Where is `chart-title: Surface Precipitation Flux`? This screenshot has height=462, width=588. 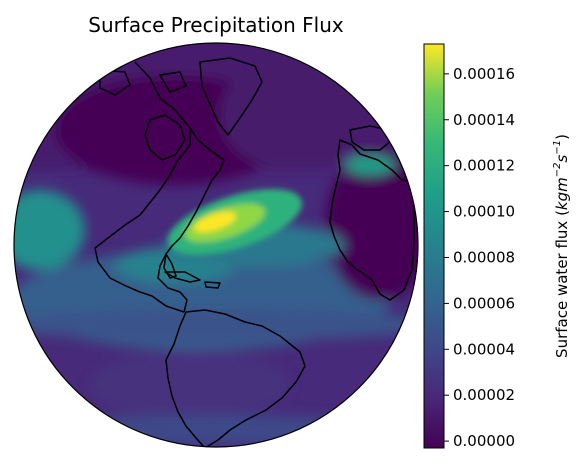 chart-title: Surface Precipitation Flux is located at coordinates (216, 25).